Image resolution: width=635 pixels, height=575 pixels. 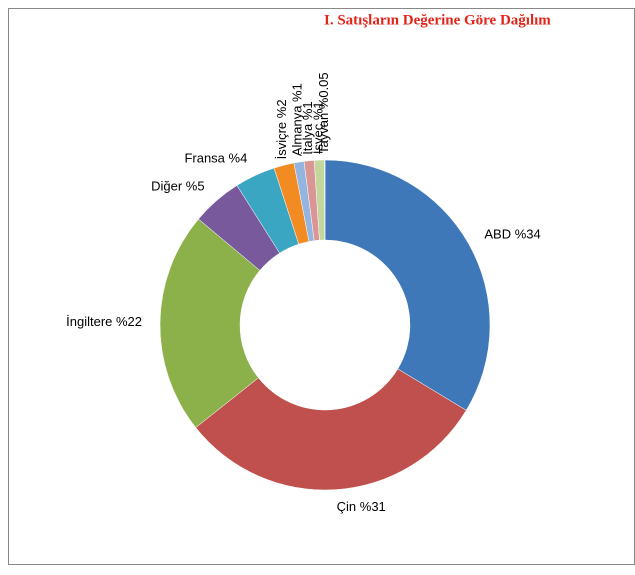 What do you see at coordinates (307, 127) in the screenshot?
I see `data-label: İtalya %1` at bounding box center [307, 127].